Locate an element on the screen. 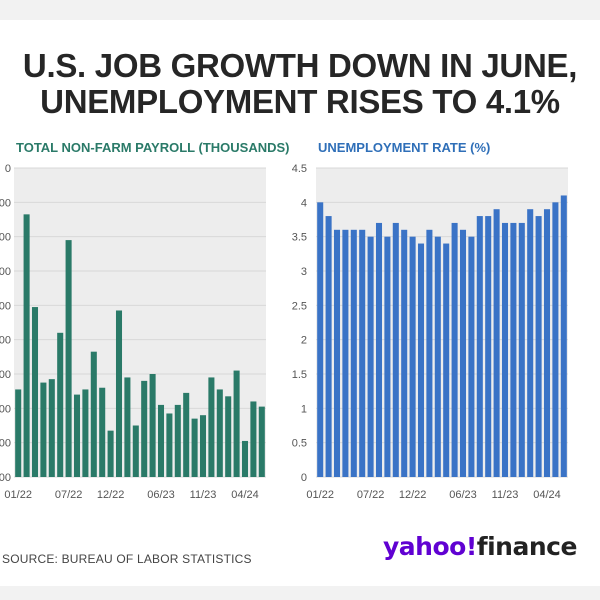 The height and width of the screenshot is (600, 600). yahoo-finance-logo: yahoo!finance is located at coordinates (480, 546).